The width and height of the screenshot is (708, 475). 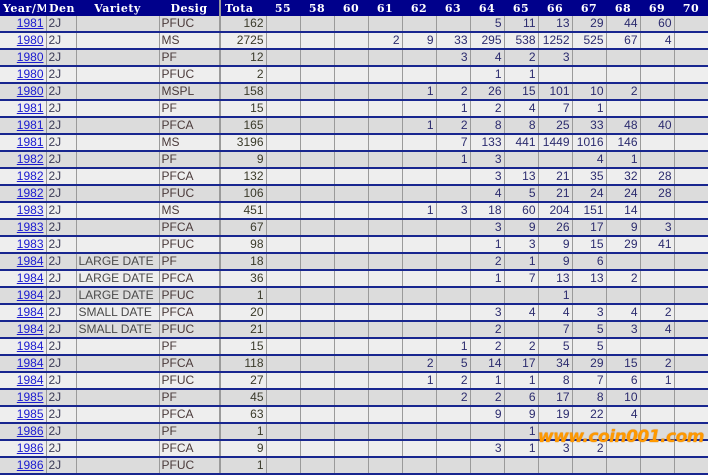 What do you see at coordinates (283, 8) in the screenshot?
I see `column-header-grade-55: 55` at bounding box center [283, 8].